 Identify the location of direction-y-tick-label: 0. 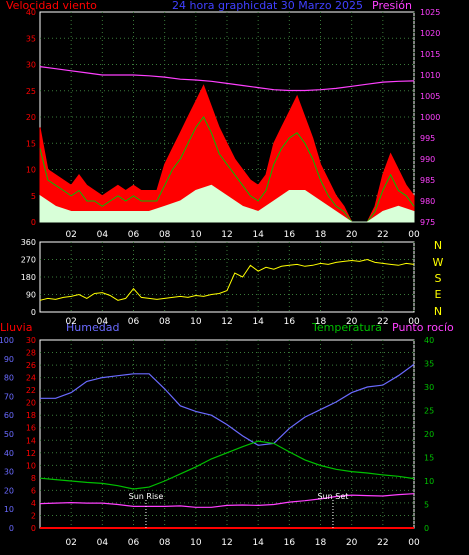
(33, 312).